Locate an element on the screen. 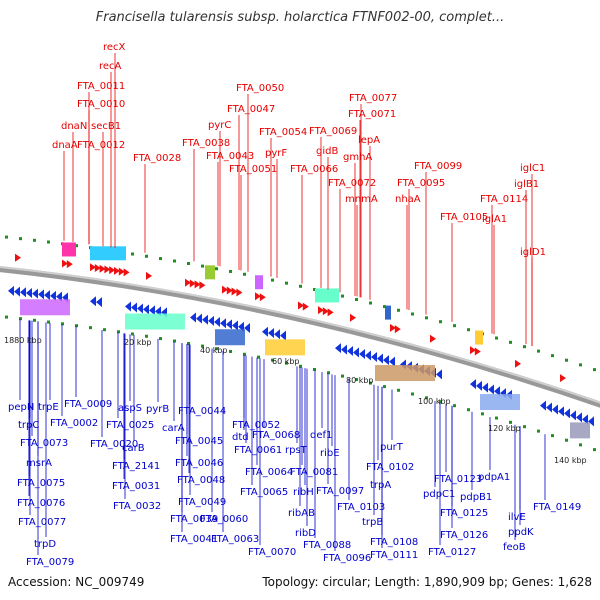 Image resolution: width=600 pixels, height=600 pixels. forward-gene-label: gidB is located at coordinates (327, 151).